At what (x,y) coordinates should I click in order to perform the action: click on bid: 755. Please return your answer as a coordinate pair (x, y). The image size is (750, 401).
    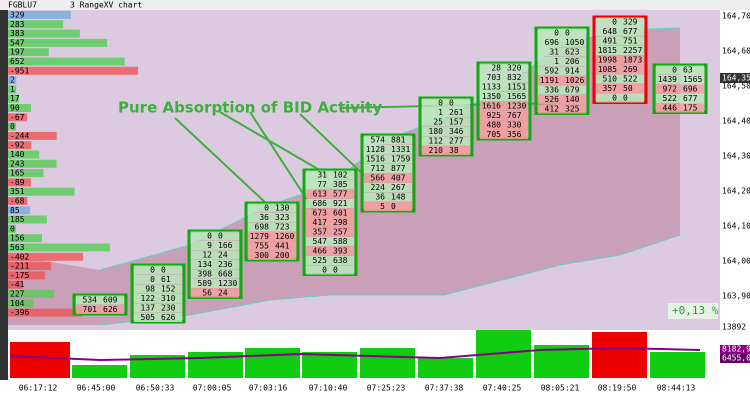
    Looking at the image, I should click on (262, 246).